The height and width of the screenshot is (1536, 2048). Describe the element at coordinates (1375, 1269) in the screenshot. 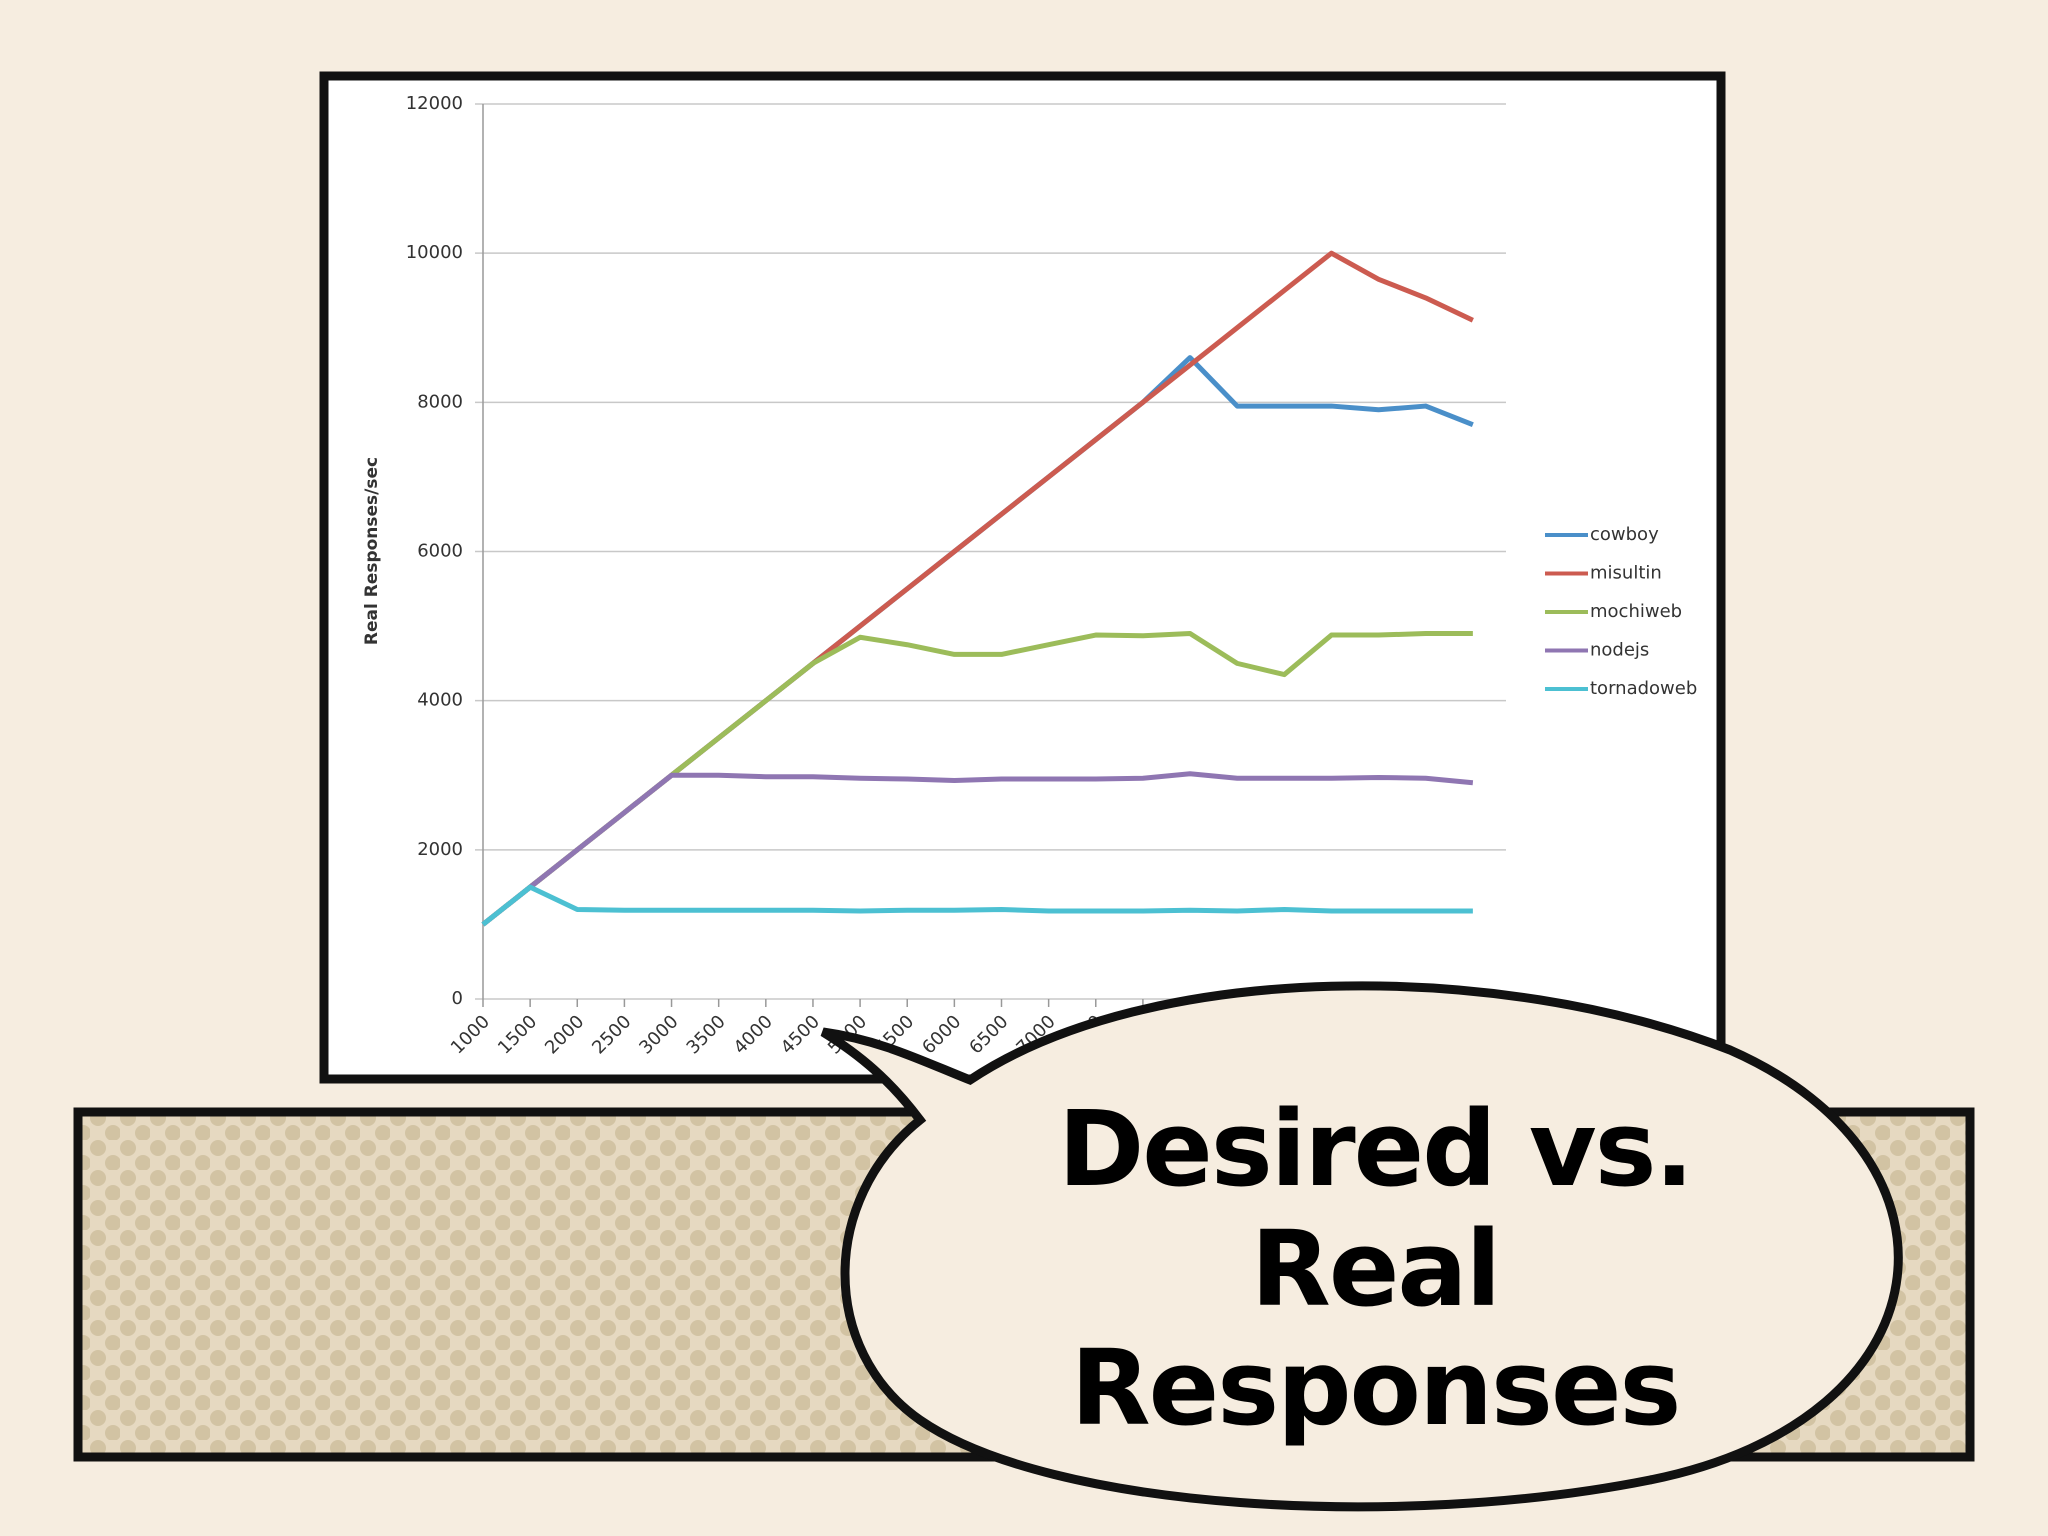

I see `slide-title: Desired vs. Real Responses` at that location.